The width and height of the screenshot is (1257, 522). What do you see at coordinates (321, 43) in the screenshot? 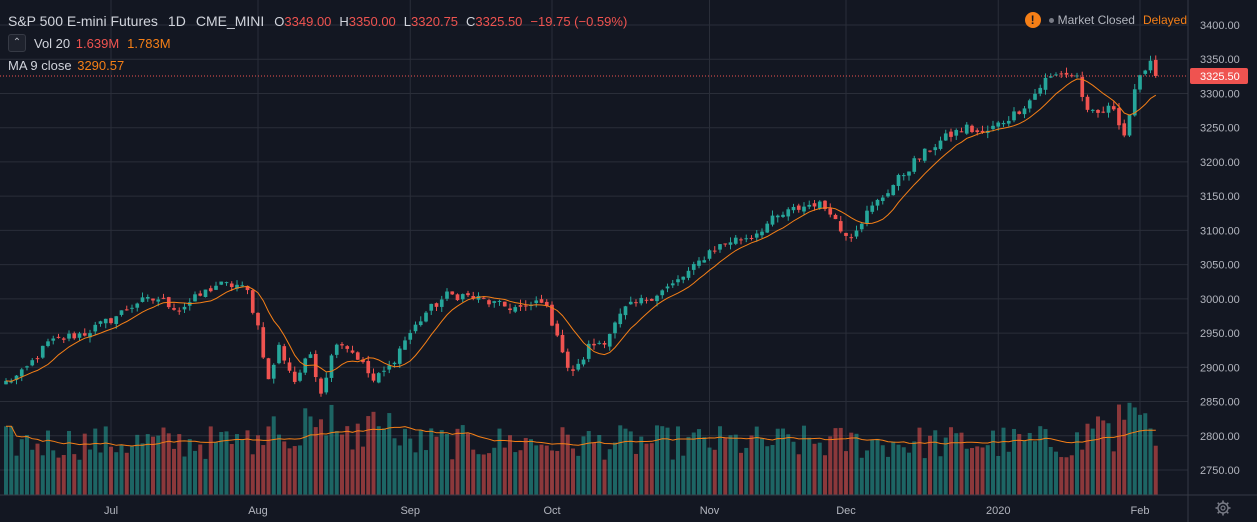
I see `volume-indicator-row: ⌃ Vol 20 1.639M 1.783M` at bounding box center [321, 43].